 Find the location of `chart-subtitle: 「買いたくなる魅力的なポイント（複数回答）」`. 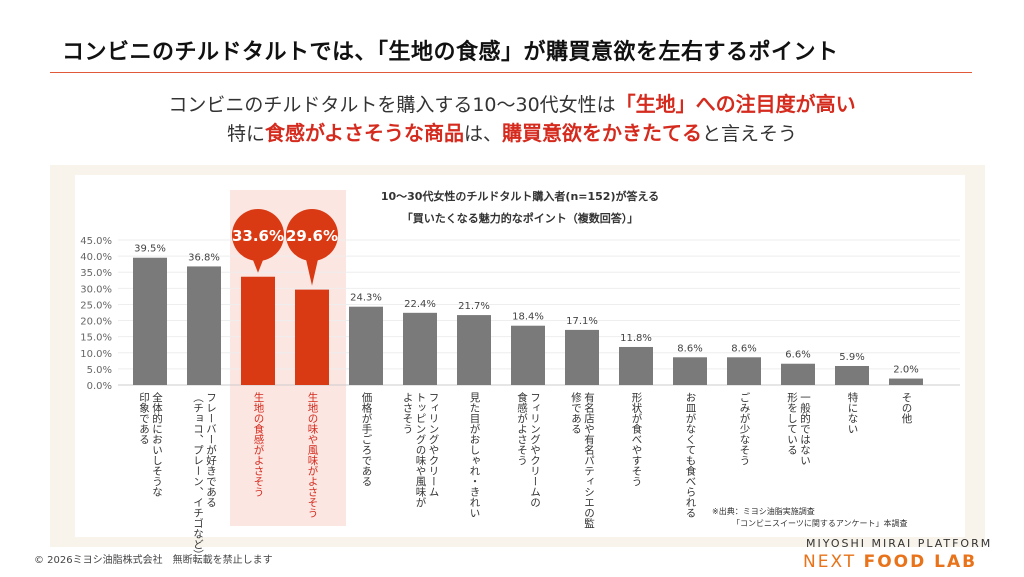

chart-subtitle: 「買いたくなる魅力的なポイント（複数回答）」 is located at coordinates (520, 218).